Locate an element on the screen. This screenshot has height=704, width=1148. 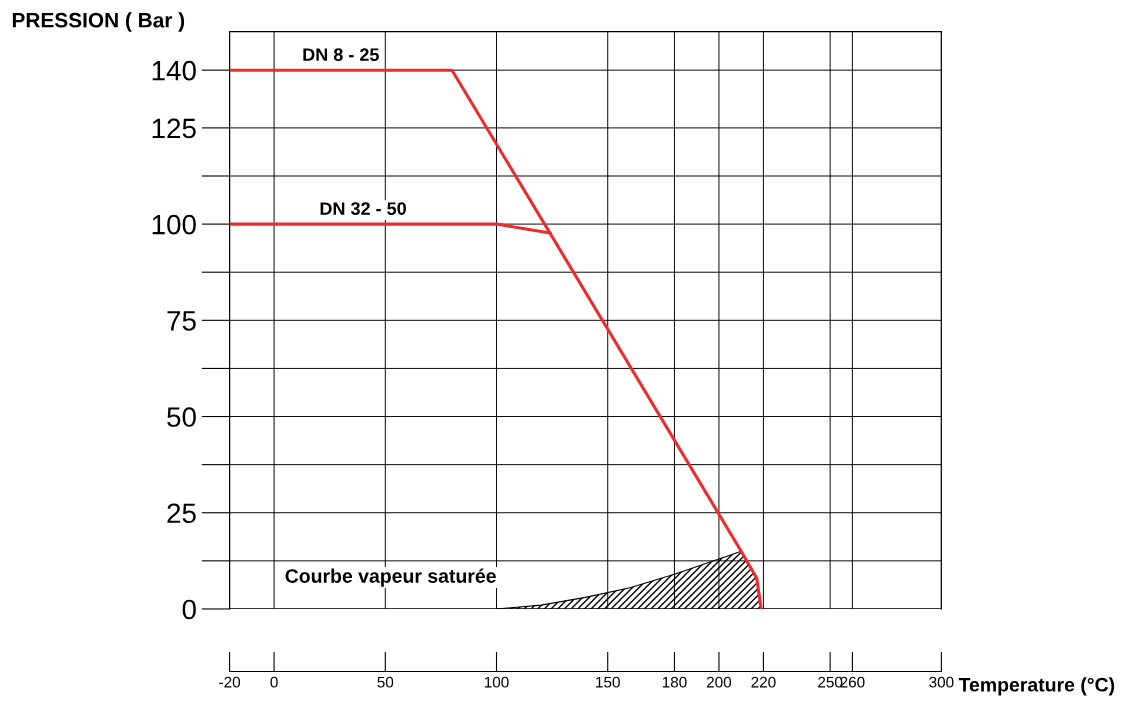
x-tick-label: 0 is located at coordinates (274, 682).